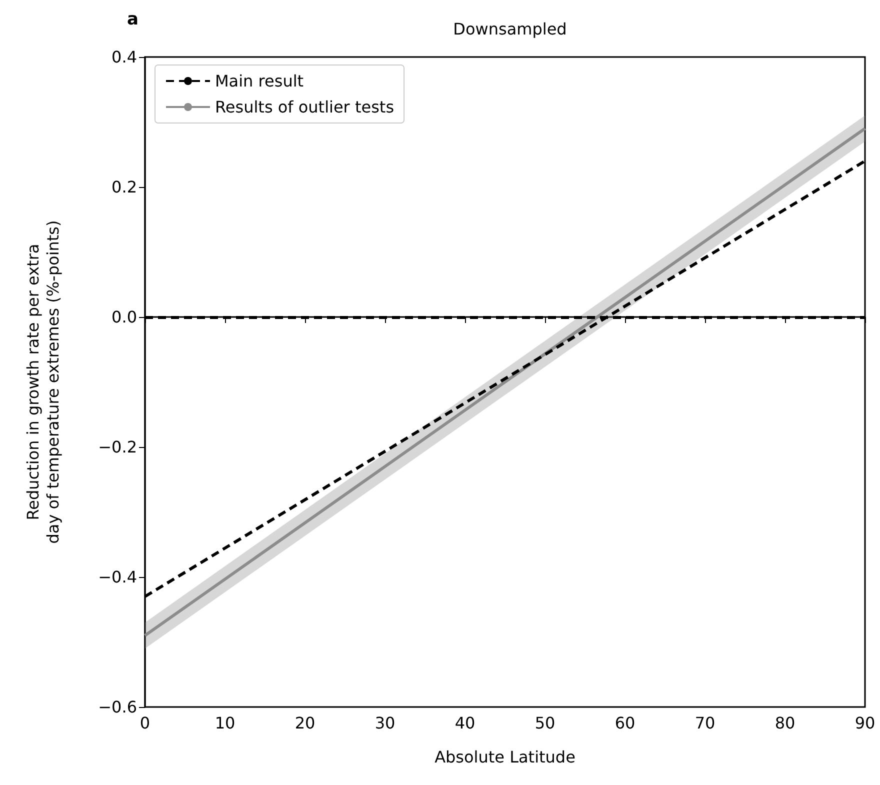 The width and height of the screenshot is (880, 785). Describe the element at coordinates (305, 723) in the screenshot. I see `x-tick-label: 20` at that location.